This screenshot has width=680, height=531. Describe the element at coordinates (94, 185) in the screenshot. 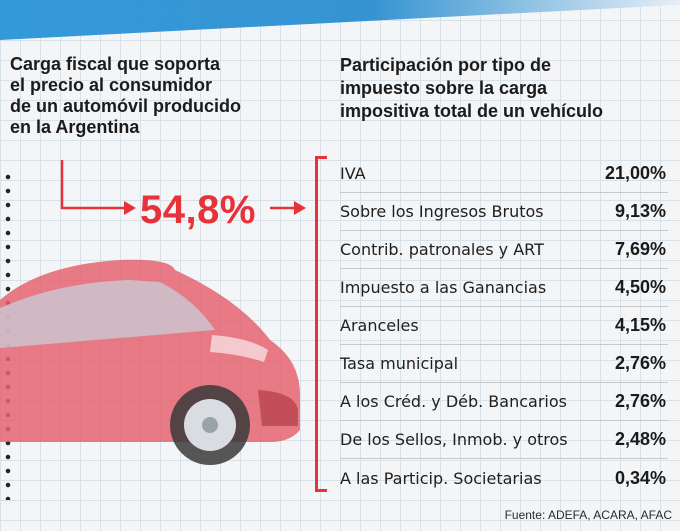

I see `arrow-left-connector` at that location.